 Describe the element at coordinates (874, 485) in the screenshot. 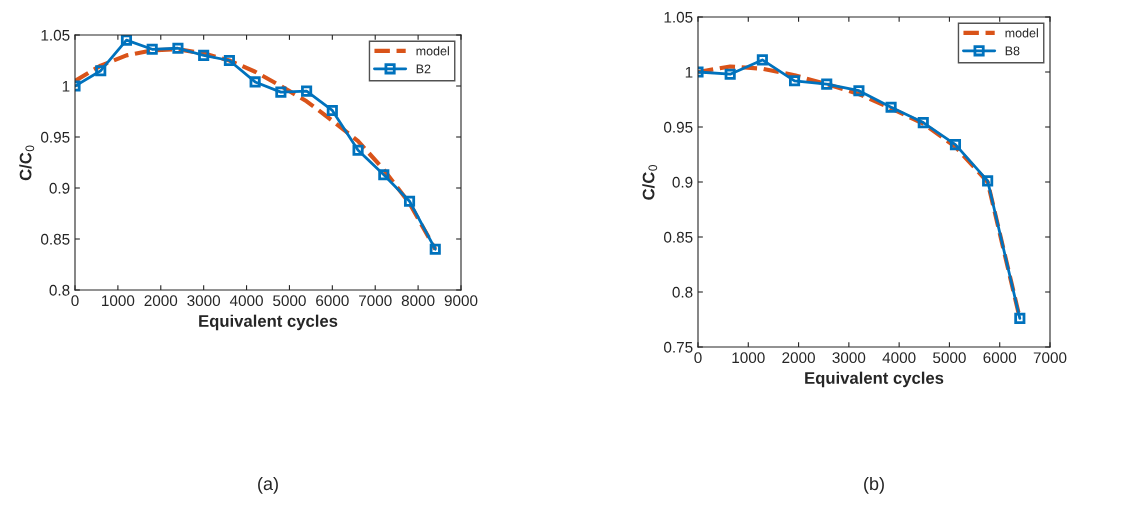

I see `text: (b)` at that location.